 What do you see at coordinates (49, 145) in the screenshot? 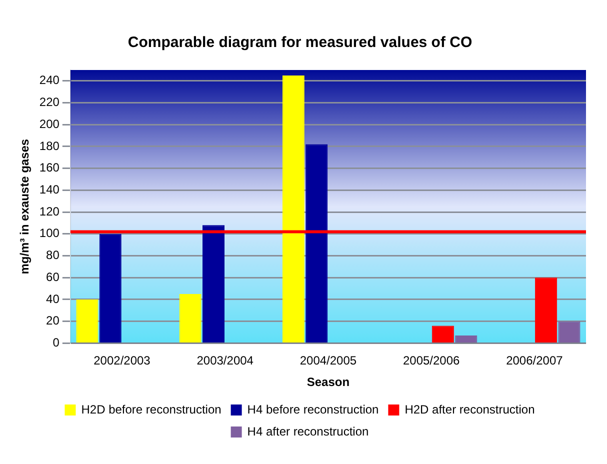
I see `y-tick-label: 180` at bounding box center [49, 145].